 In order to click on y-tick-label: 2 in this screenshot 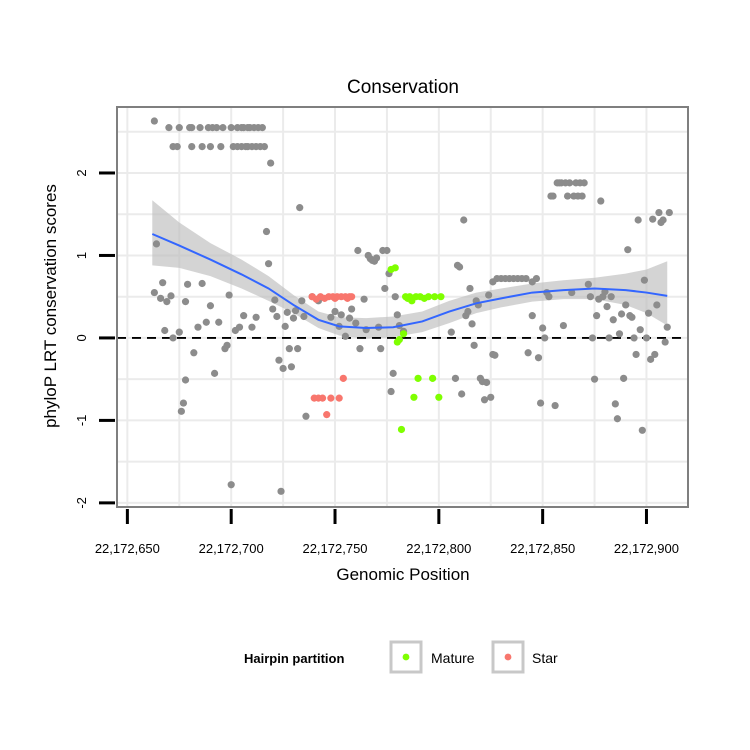, I will do `click(81, 172)`.